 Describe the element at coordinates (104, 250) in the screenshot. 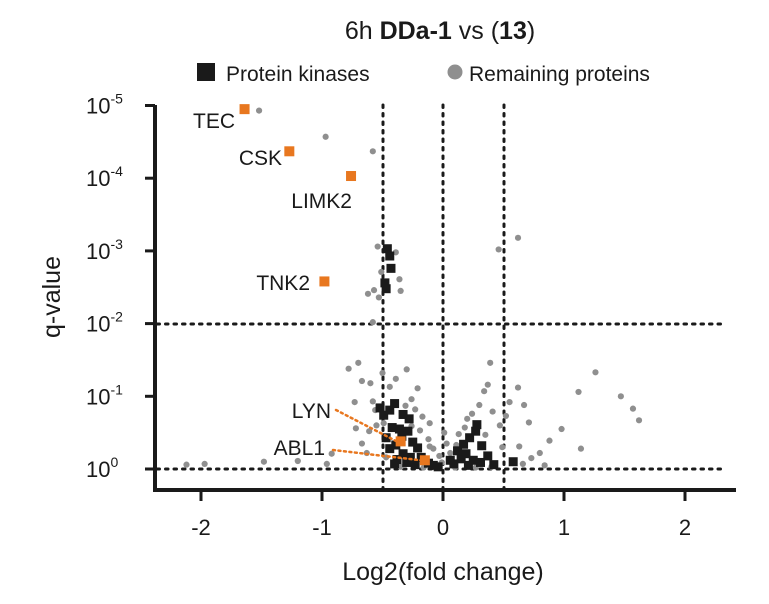

I see `y-tick-label: 10⁻³` at that location.